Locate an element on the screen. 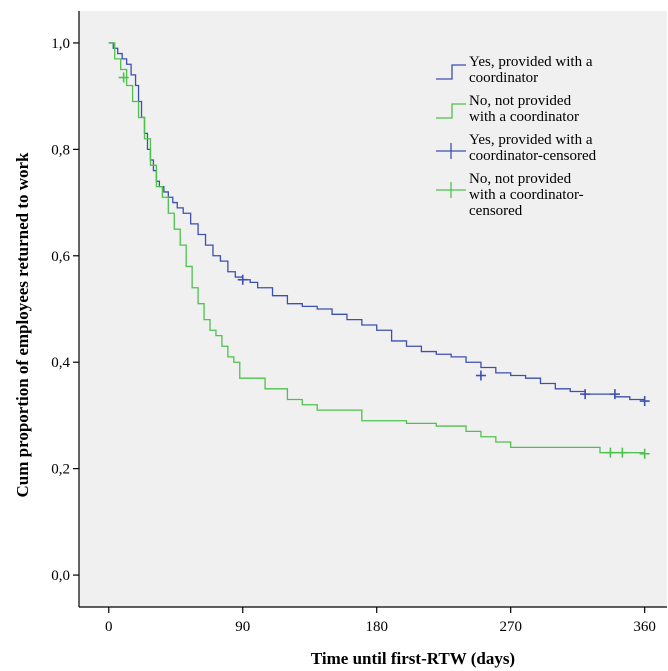 The width and height of the screenshot is (668, 671). y-axis-ticks: 0,0 0,2 0,4 0,6 0,8 1,0 is located at coordinates (65, 310).